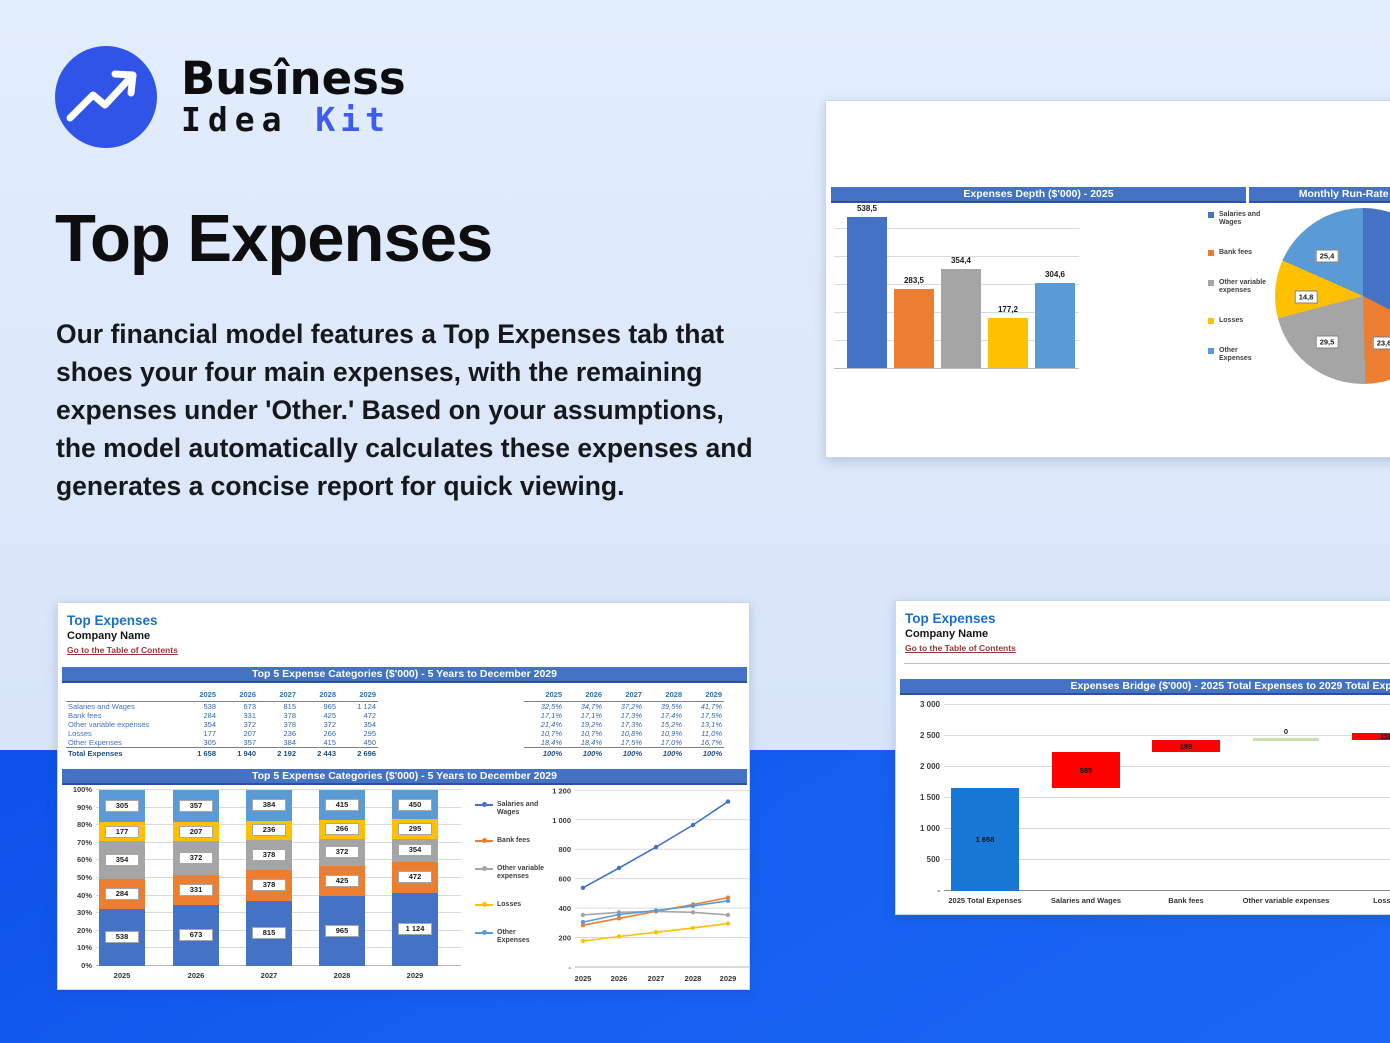 This screenshot has height=1043, width=1390. I want to click on table-cell: 2025, so click(544, 695).